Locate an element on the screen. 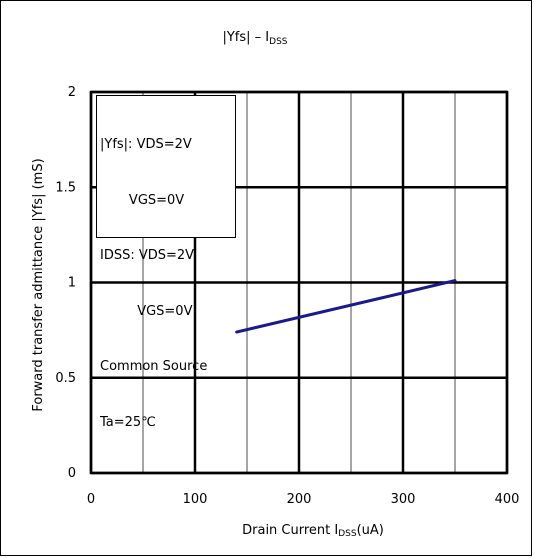 This screenshot has height=558, width=534. x-tick-label: 0 is located at coordinates (91, 499).